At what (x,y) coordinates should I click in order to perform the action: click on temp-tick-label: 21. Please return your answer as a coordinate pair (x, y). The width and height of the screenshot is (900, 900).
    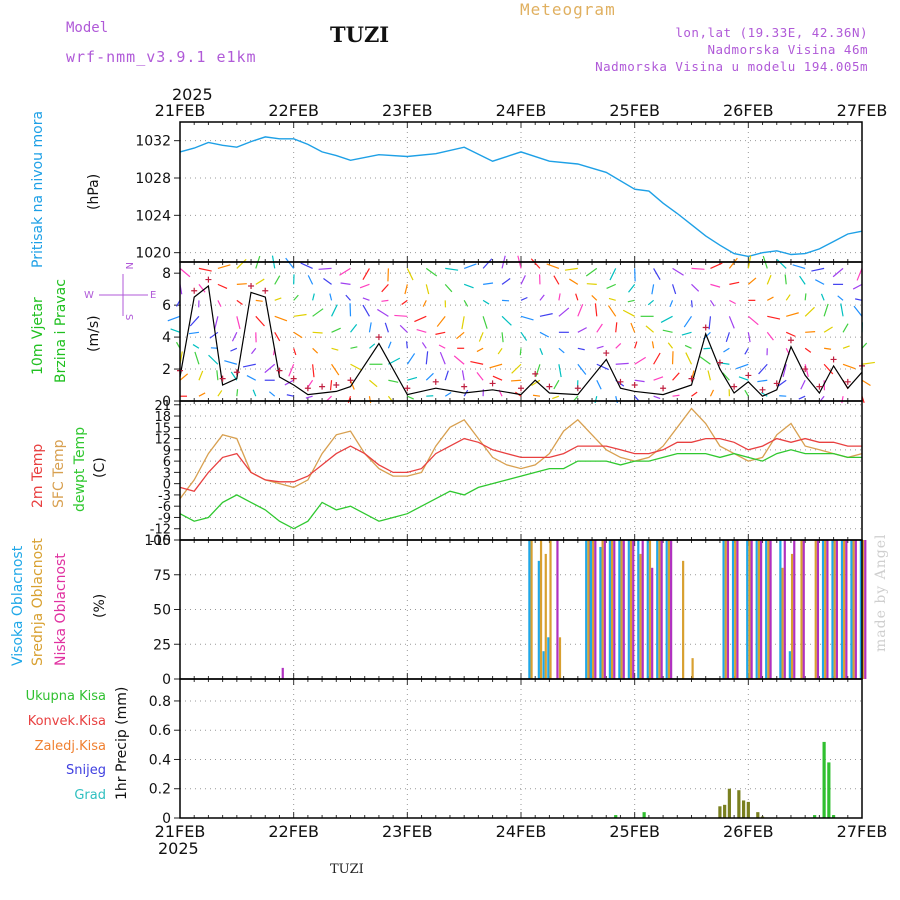
    Looking at the image, I should click on (162, 406).